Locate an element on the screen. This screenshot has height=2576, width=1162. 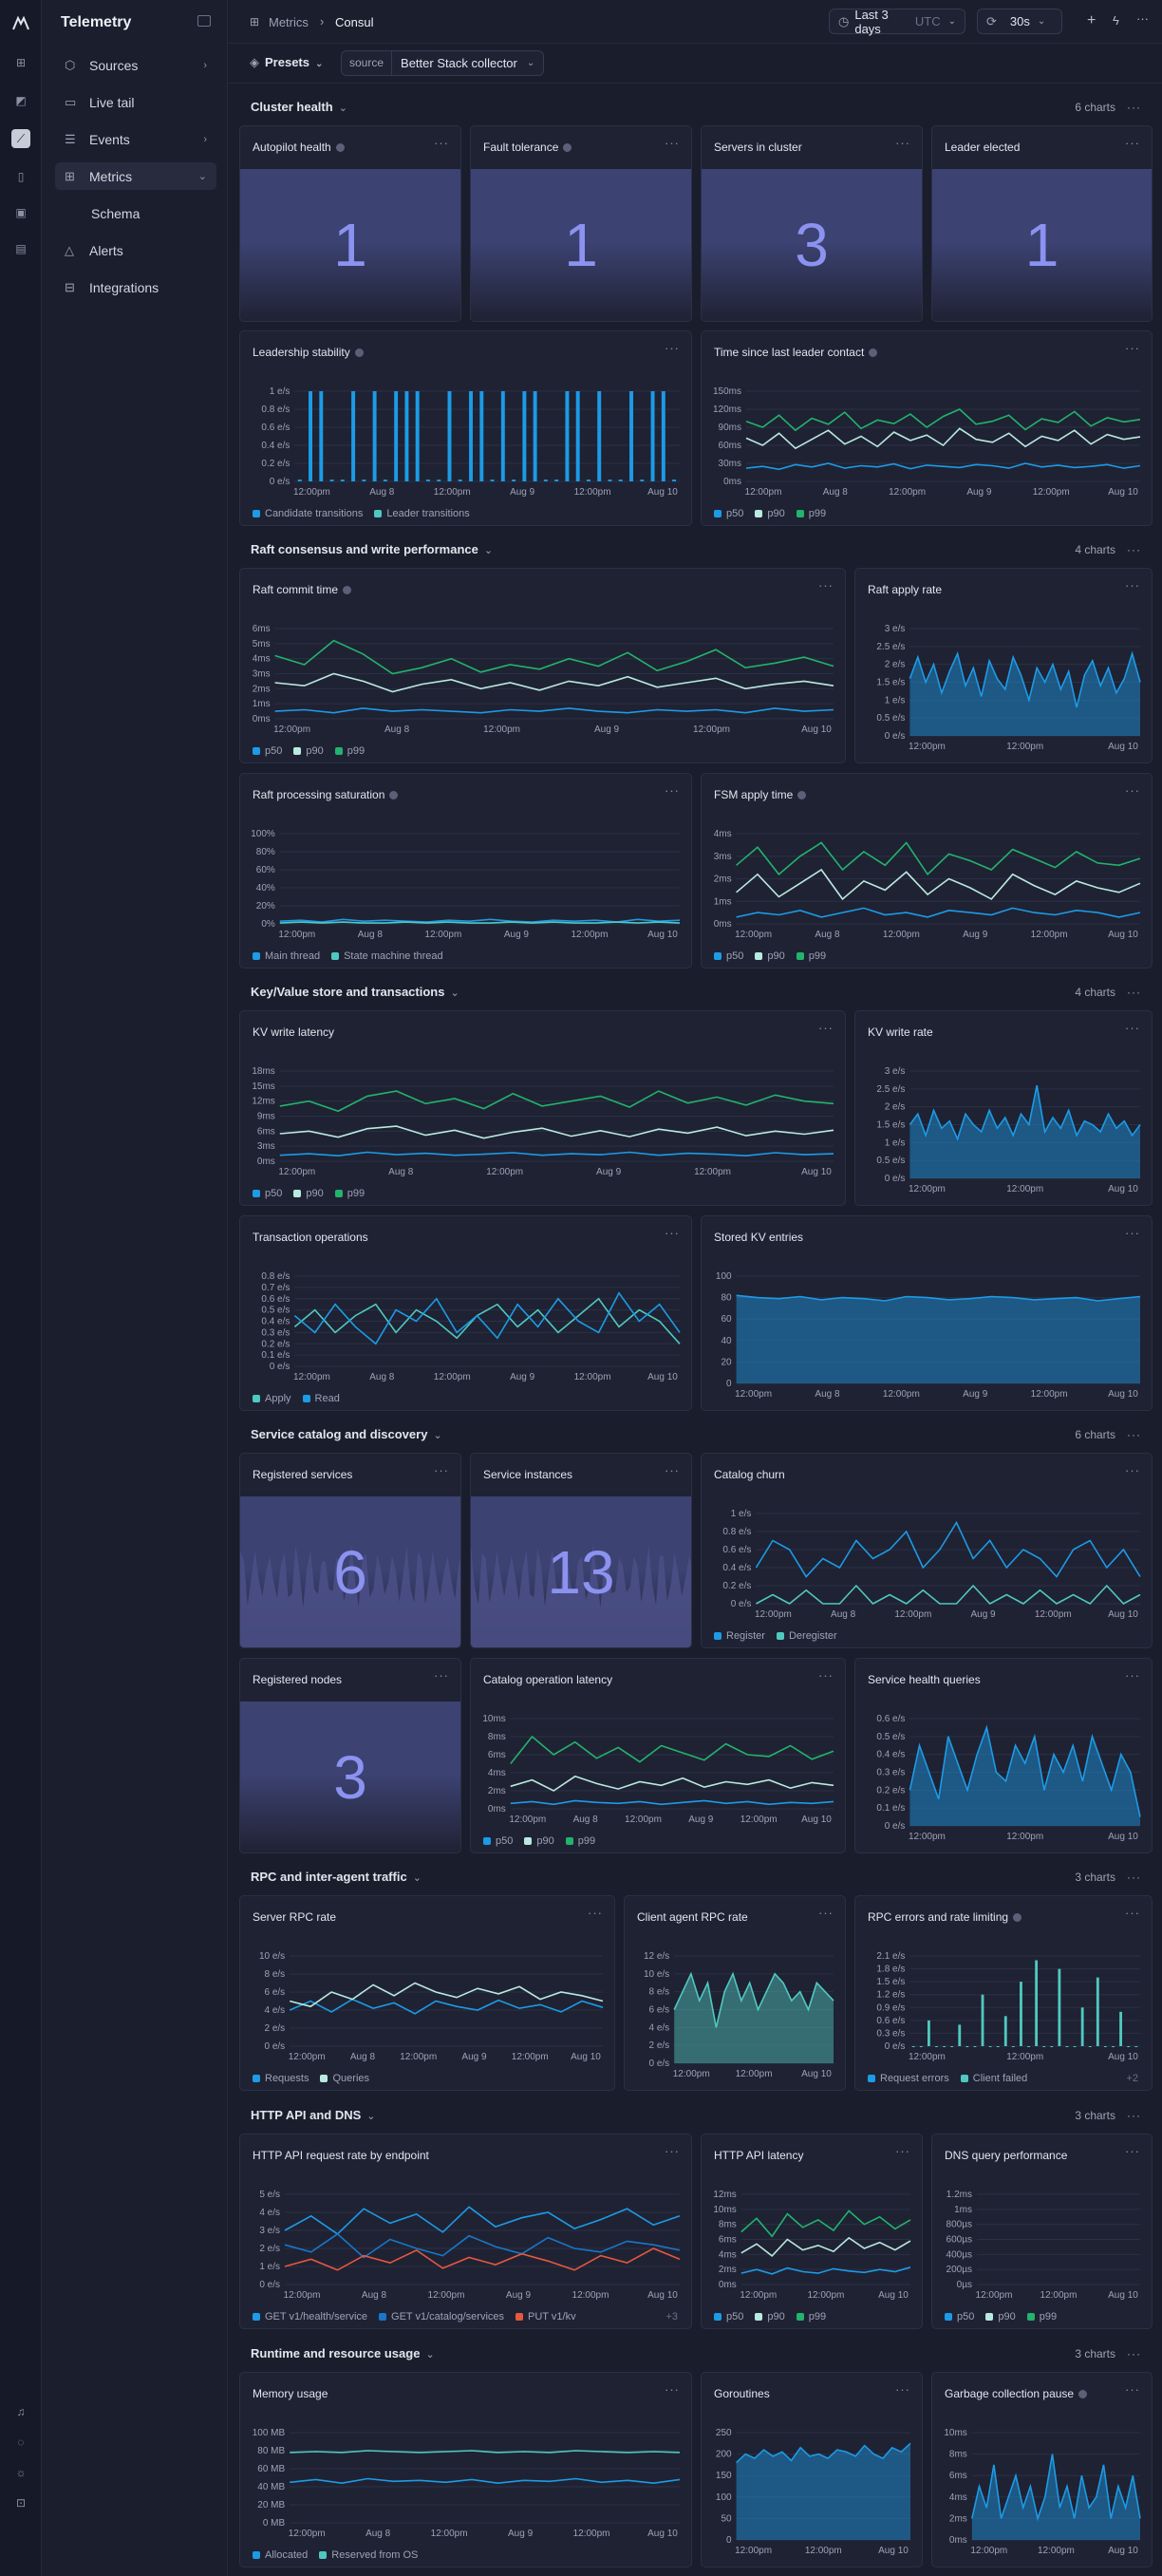
logo-icon is located at coordinates (20, 22).